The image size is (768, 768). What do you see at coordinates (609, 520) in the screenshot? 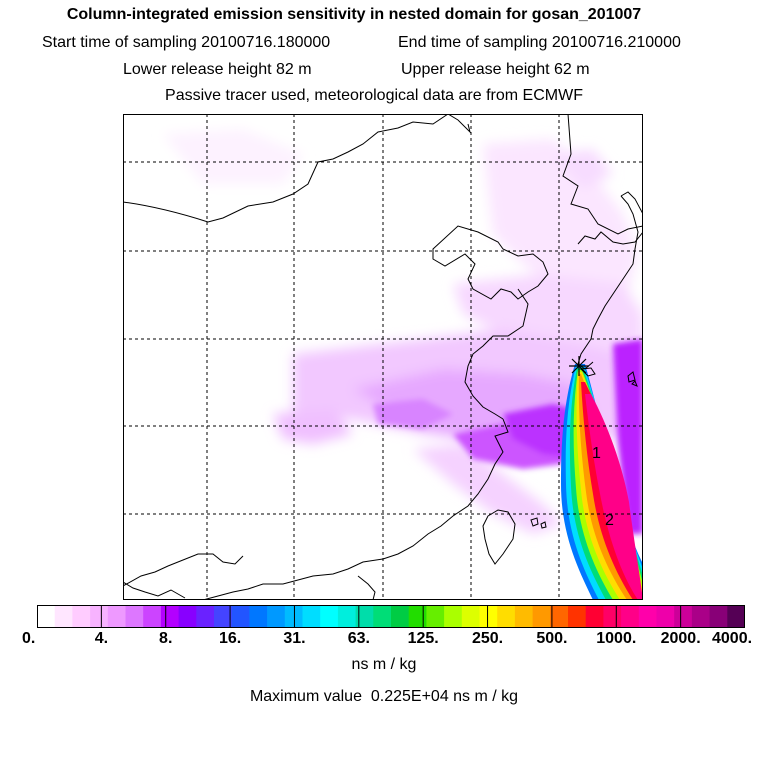
I see `position-marker-2: 2` at bounding box center [609, 520].